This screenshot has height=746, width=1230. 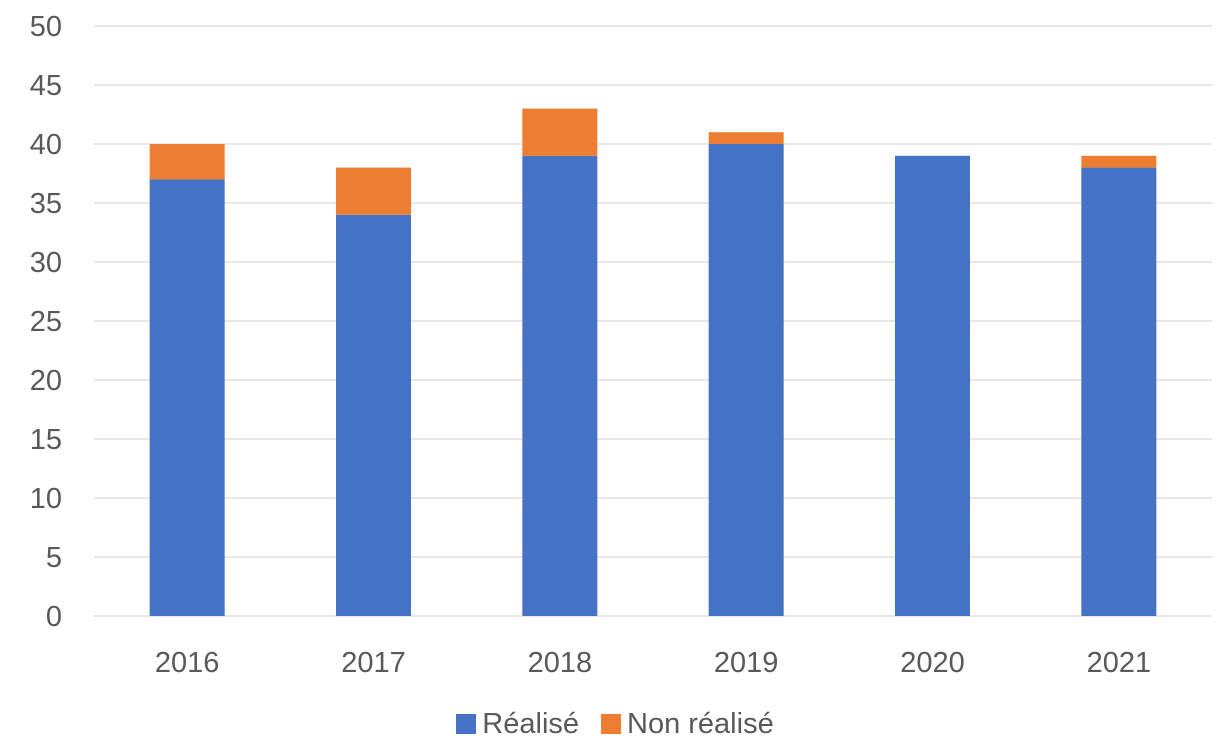 I want to click on y-tick-label: 10, so click(x=46, y=499).